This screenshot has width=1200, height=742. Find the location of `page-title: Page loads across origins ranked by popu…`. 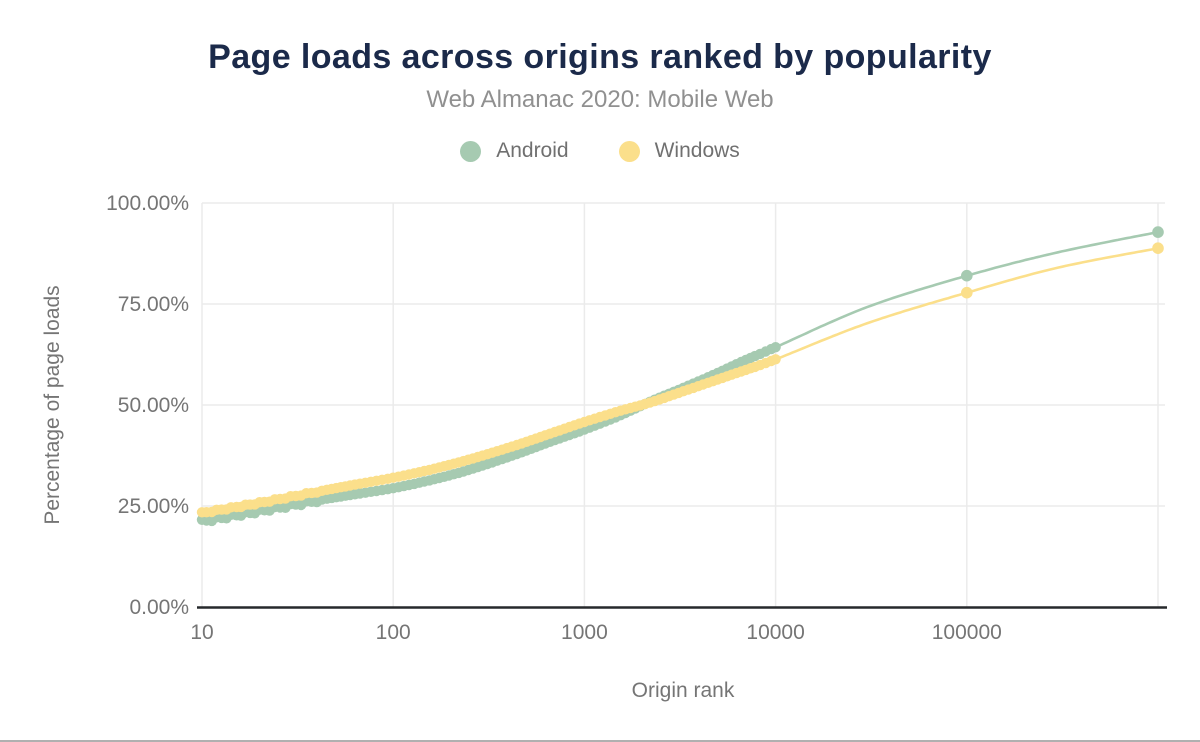

page-title: Page loads across origins ranked by popu… is located at coordinates (600, 57).